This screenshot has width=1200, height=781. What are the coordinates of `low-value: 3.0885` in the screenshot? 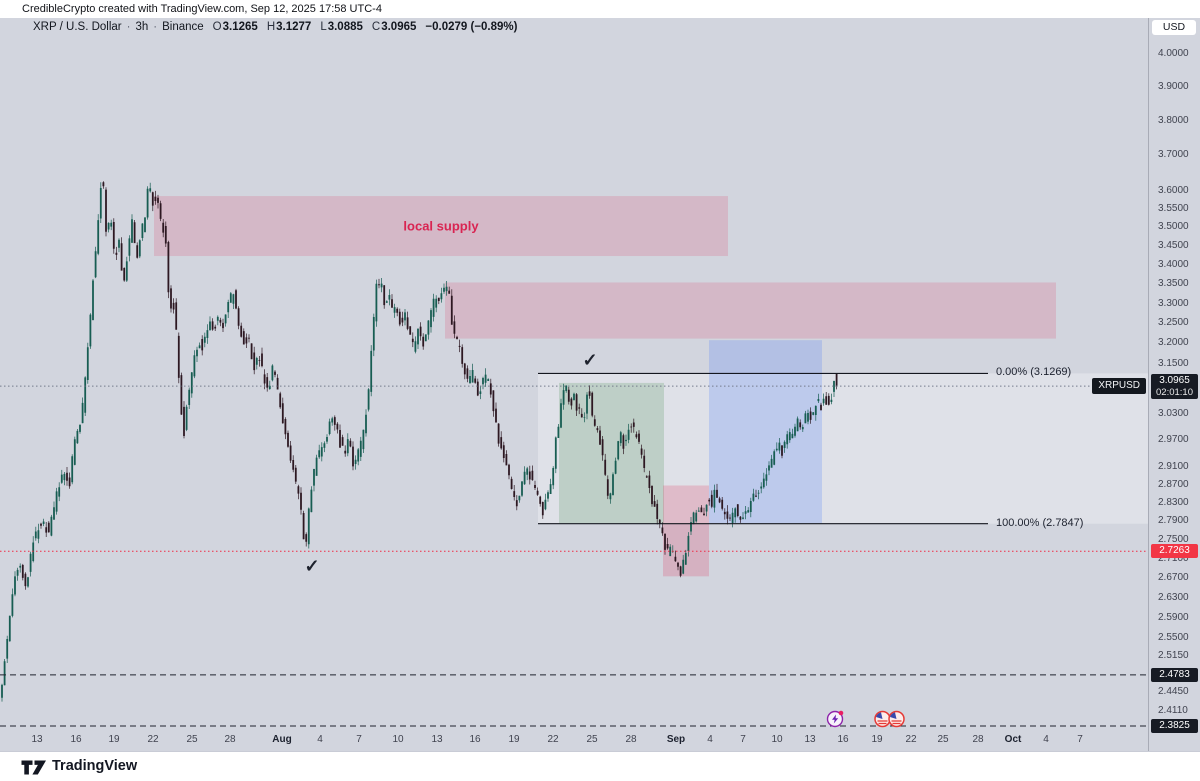 It's located at (345, 27).